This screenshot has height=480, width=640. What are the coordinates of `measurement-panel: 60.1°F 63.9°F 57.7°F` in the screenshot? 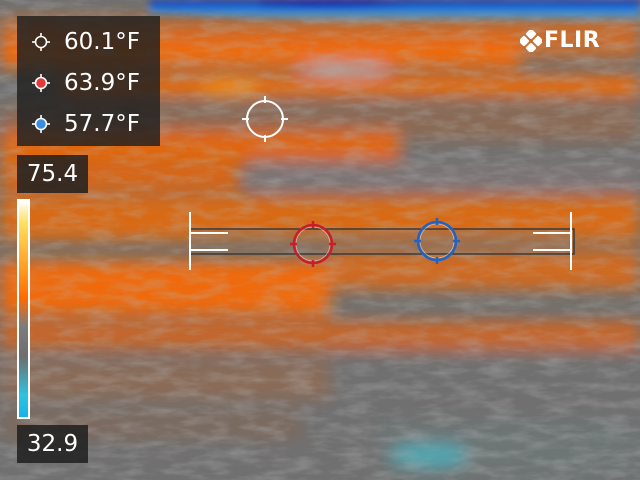 It's located at (88, 81).